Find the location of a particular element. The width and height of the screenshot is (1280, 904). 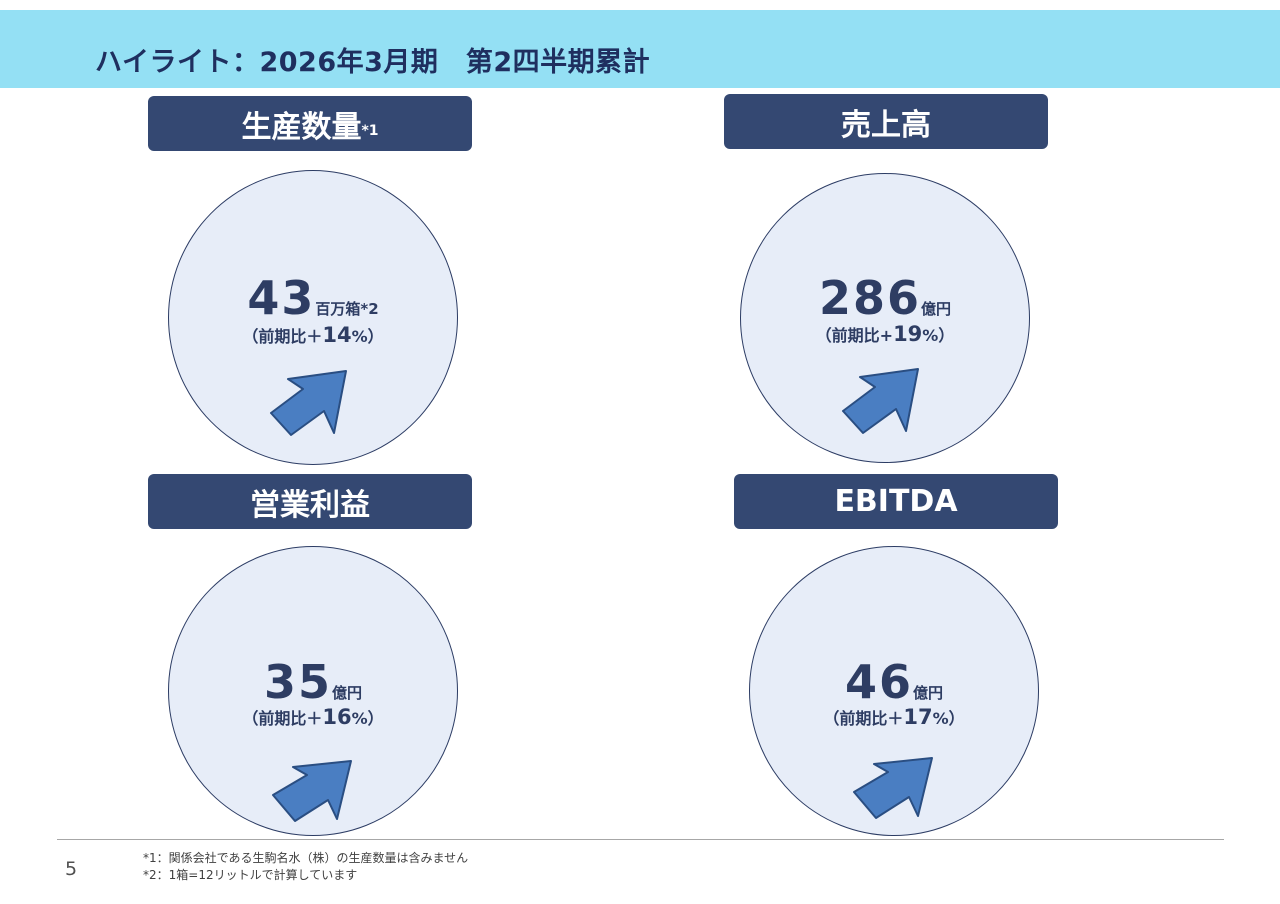

production-value-line: 43百万箱*2 is located at coordinates (313, 298).